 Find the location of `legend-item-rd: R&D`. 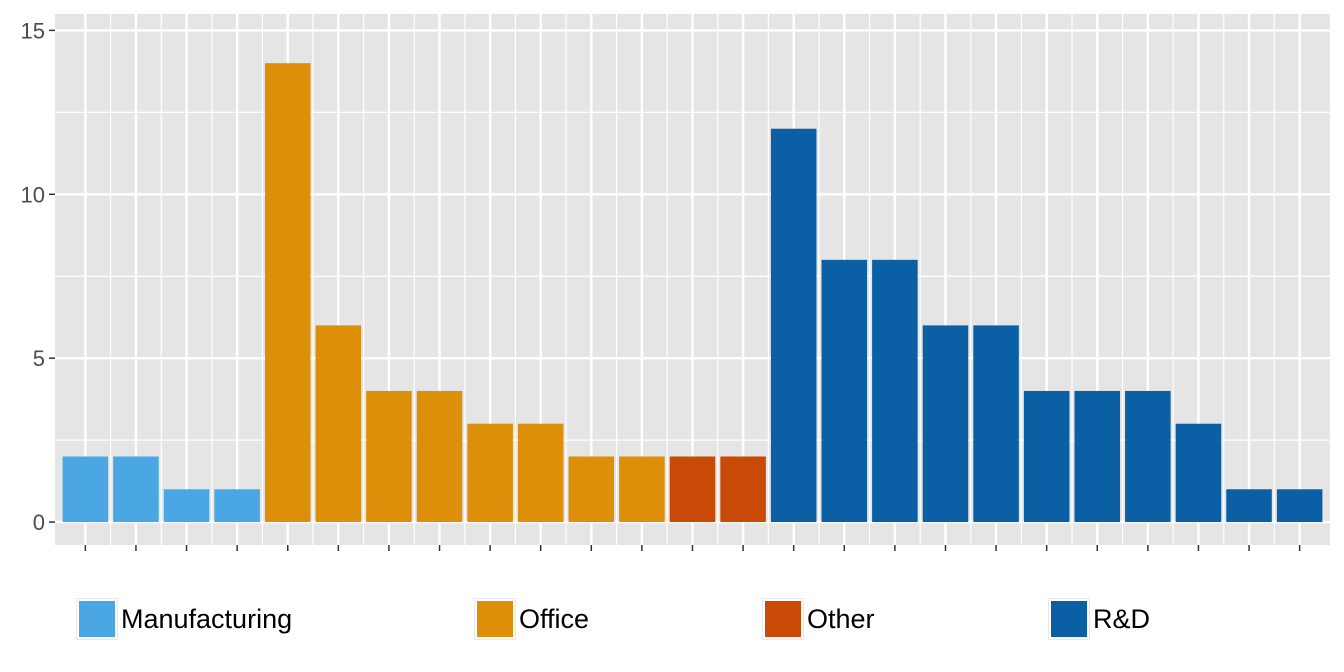

legend-item-rd: R&D is located at coordinates (1099, 619).